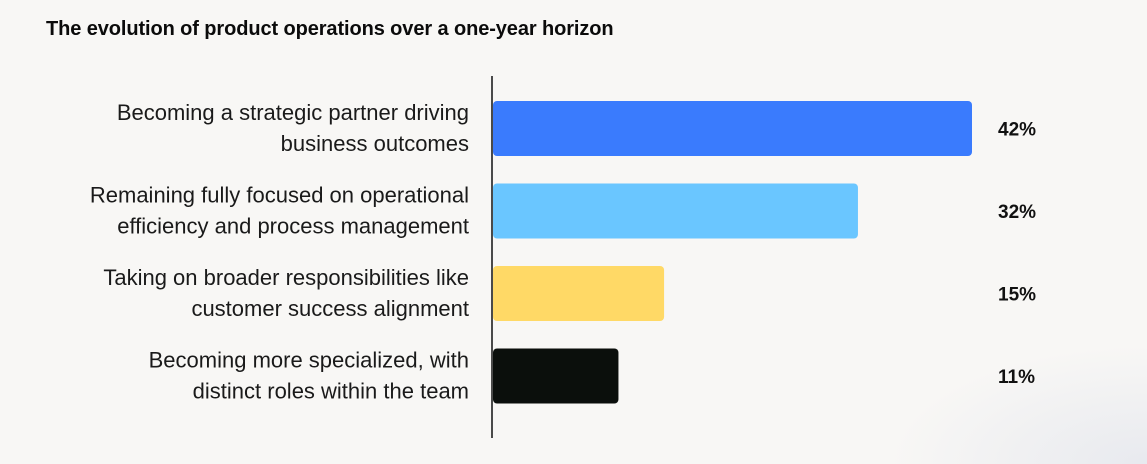  Describe the element at coordinates (309, 360) in the screenshot. I see `category-label-4-line-1: Becoming more specialized, with` at that location.